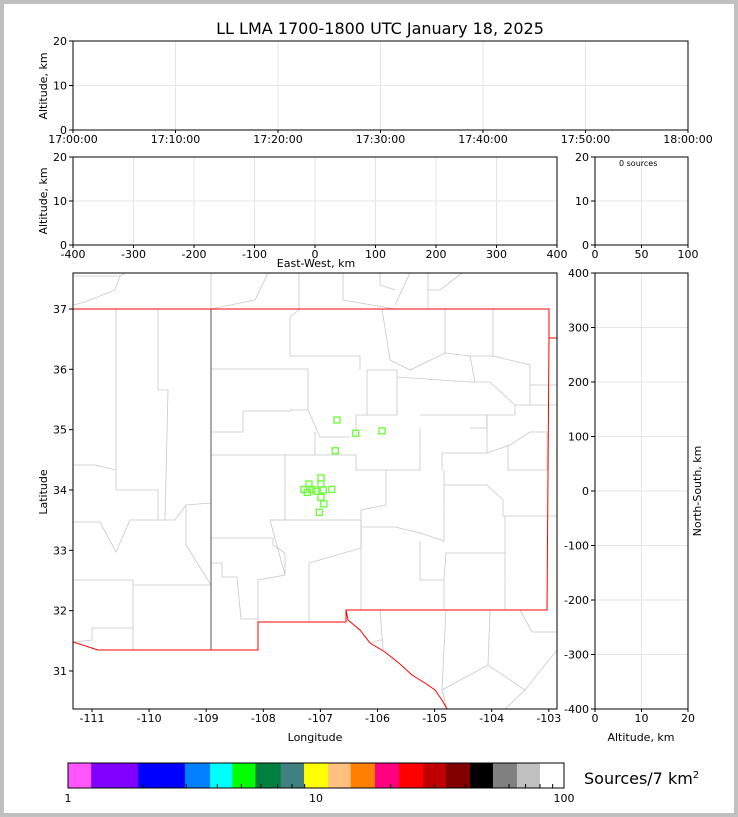  Describe the element at coordinates (548, 718) in the screenshot. I see `map-tick-label-x: -103` at that location.